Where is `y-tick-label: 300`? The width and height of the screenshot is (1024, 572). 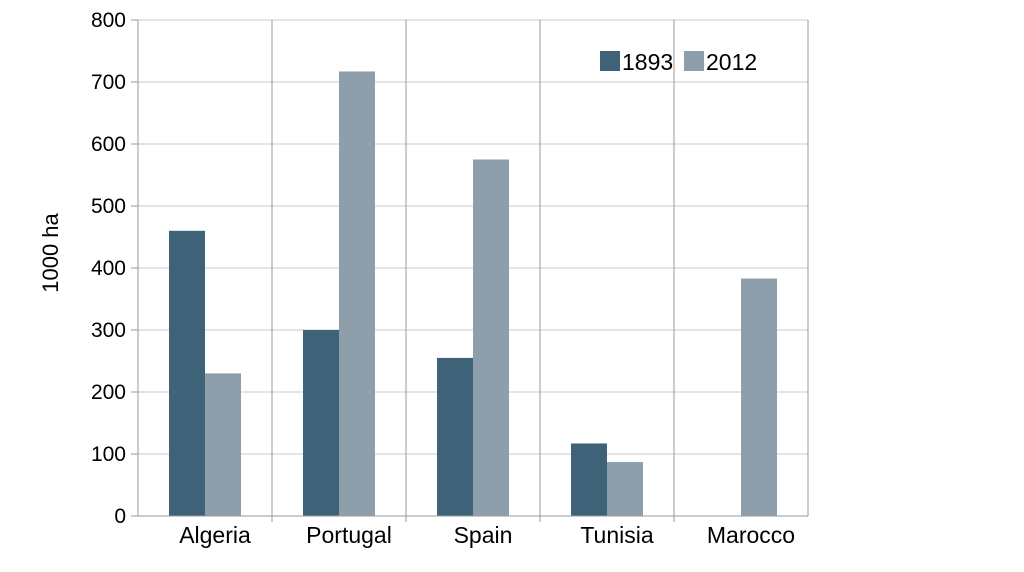
y-tick-label: 300 is located at coordinates (108, 330).